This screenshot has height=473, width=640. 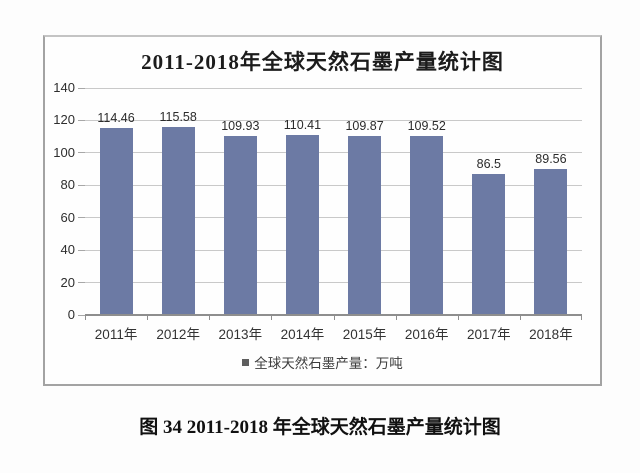 I want to click on x-tick-label: 2015年, so click(x=364, y=334).